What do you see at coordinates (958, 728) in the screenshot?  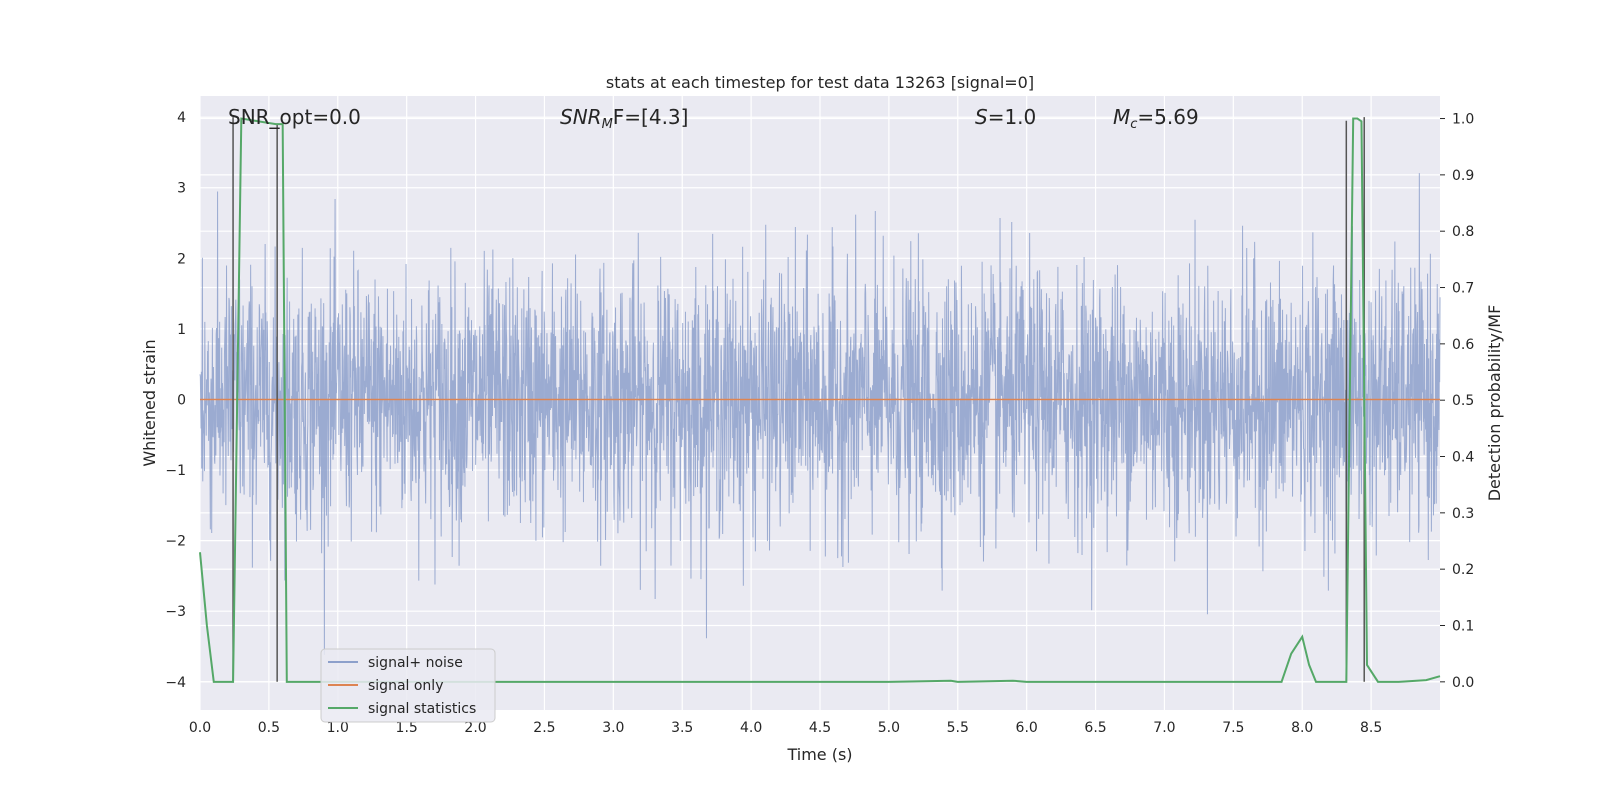 I see `x-tick-label-11: 5.5` at bounding box center [958, 728].